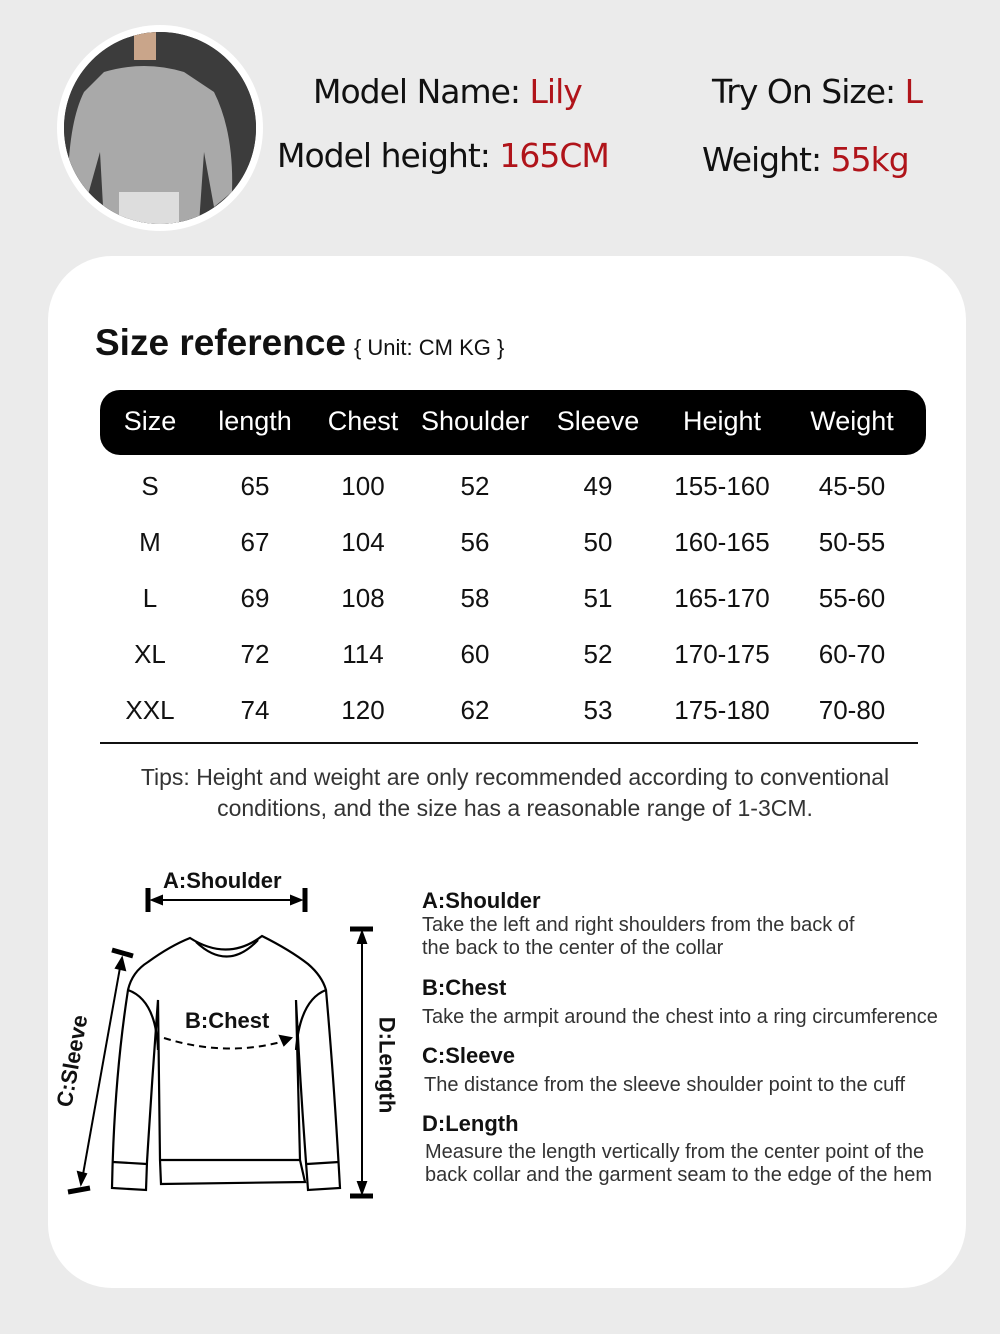 Image resolution: width=1000 pixels, height=1334 pixels. I want to click on table-cell: XL, so click(150, 654).